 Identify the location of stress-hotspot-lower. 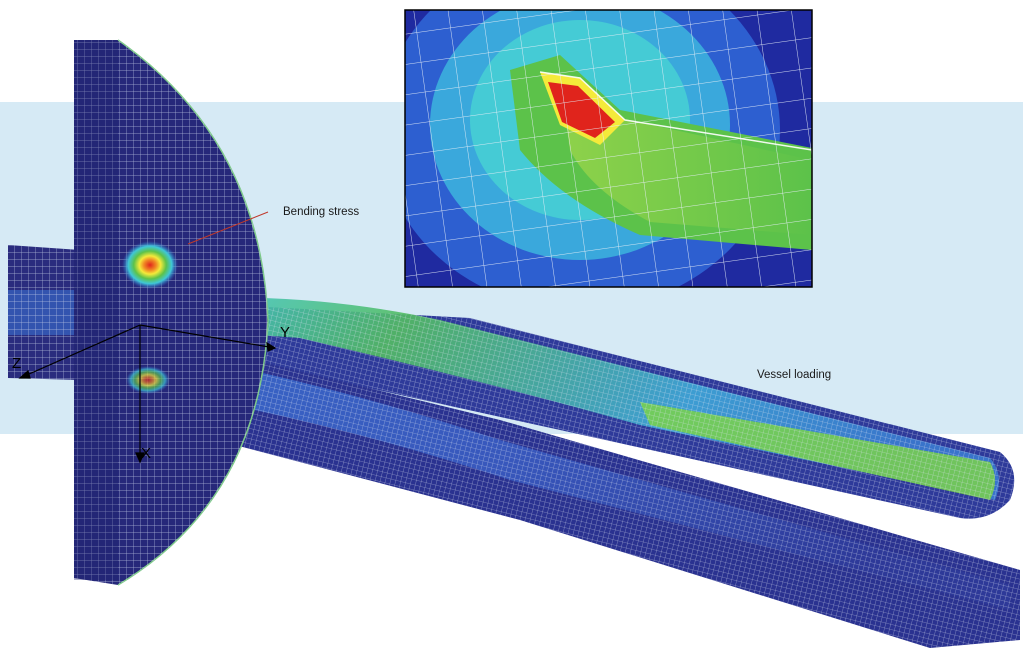
(148, 380).